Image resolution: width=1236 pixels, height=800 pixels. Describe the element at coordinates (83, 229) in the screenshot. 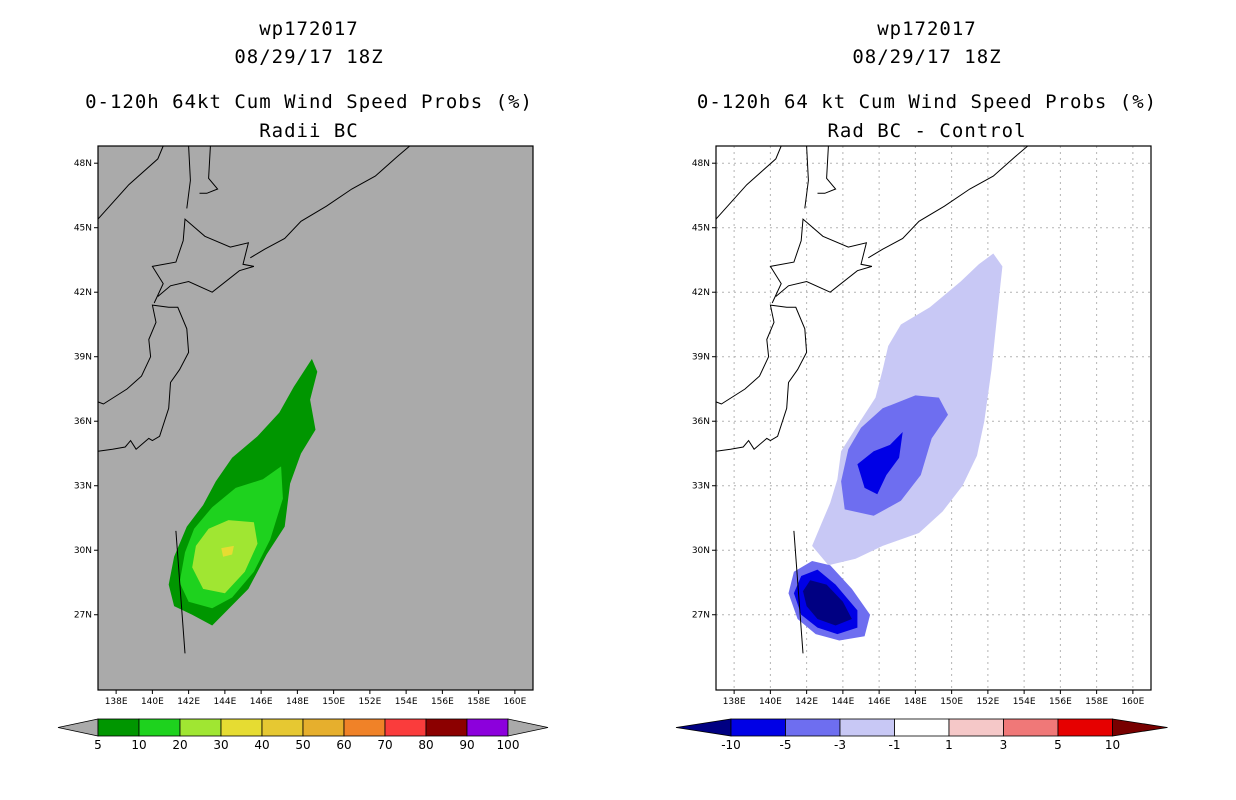

I see `y-tick-label: 45N` at that location.